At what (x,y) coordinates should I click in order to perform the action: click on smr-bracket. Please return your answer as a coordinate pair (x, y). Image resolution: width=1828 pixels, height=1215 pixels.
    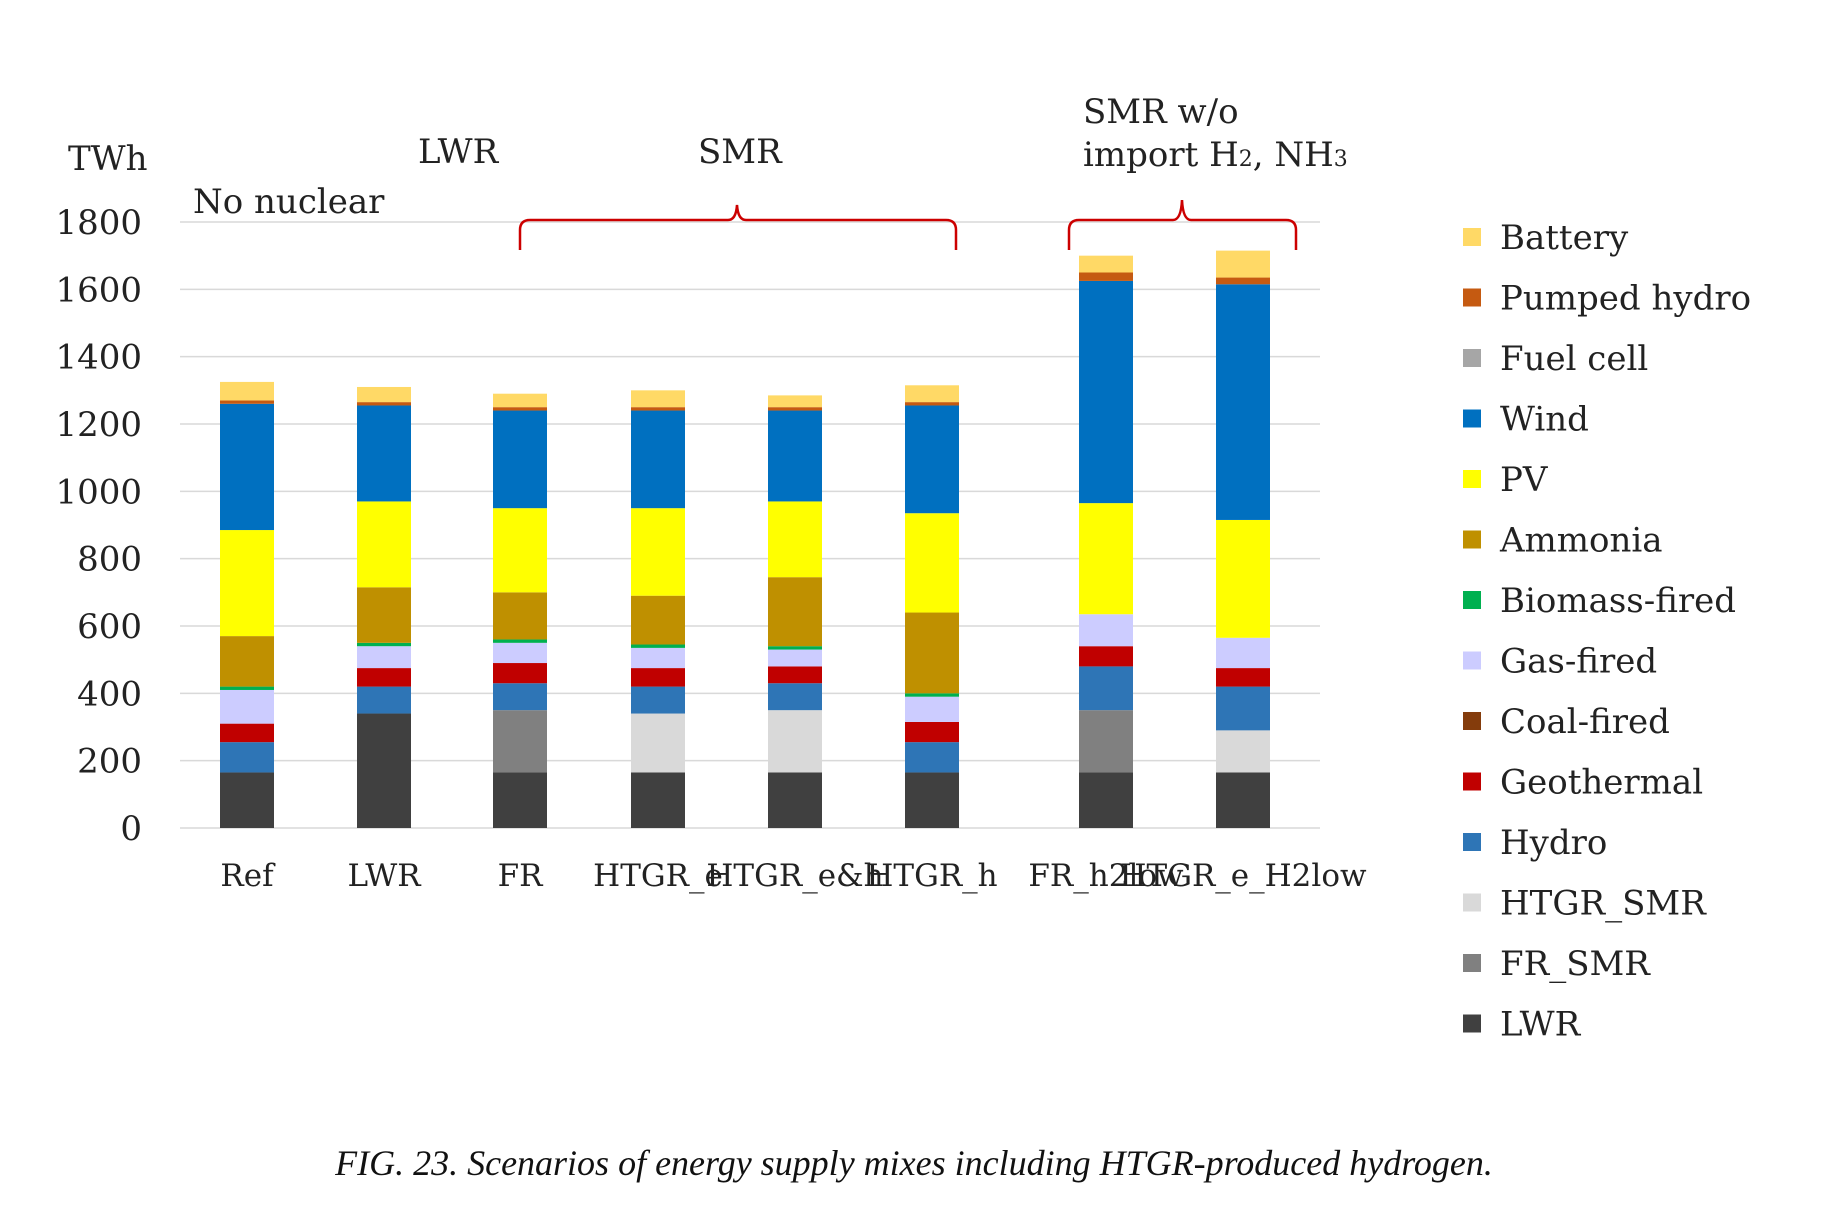
    Looking at the image, I should click on (738, 227).